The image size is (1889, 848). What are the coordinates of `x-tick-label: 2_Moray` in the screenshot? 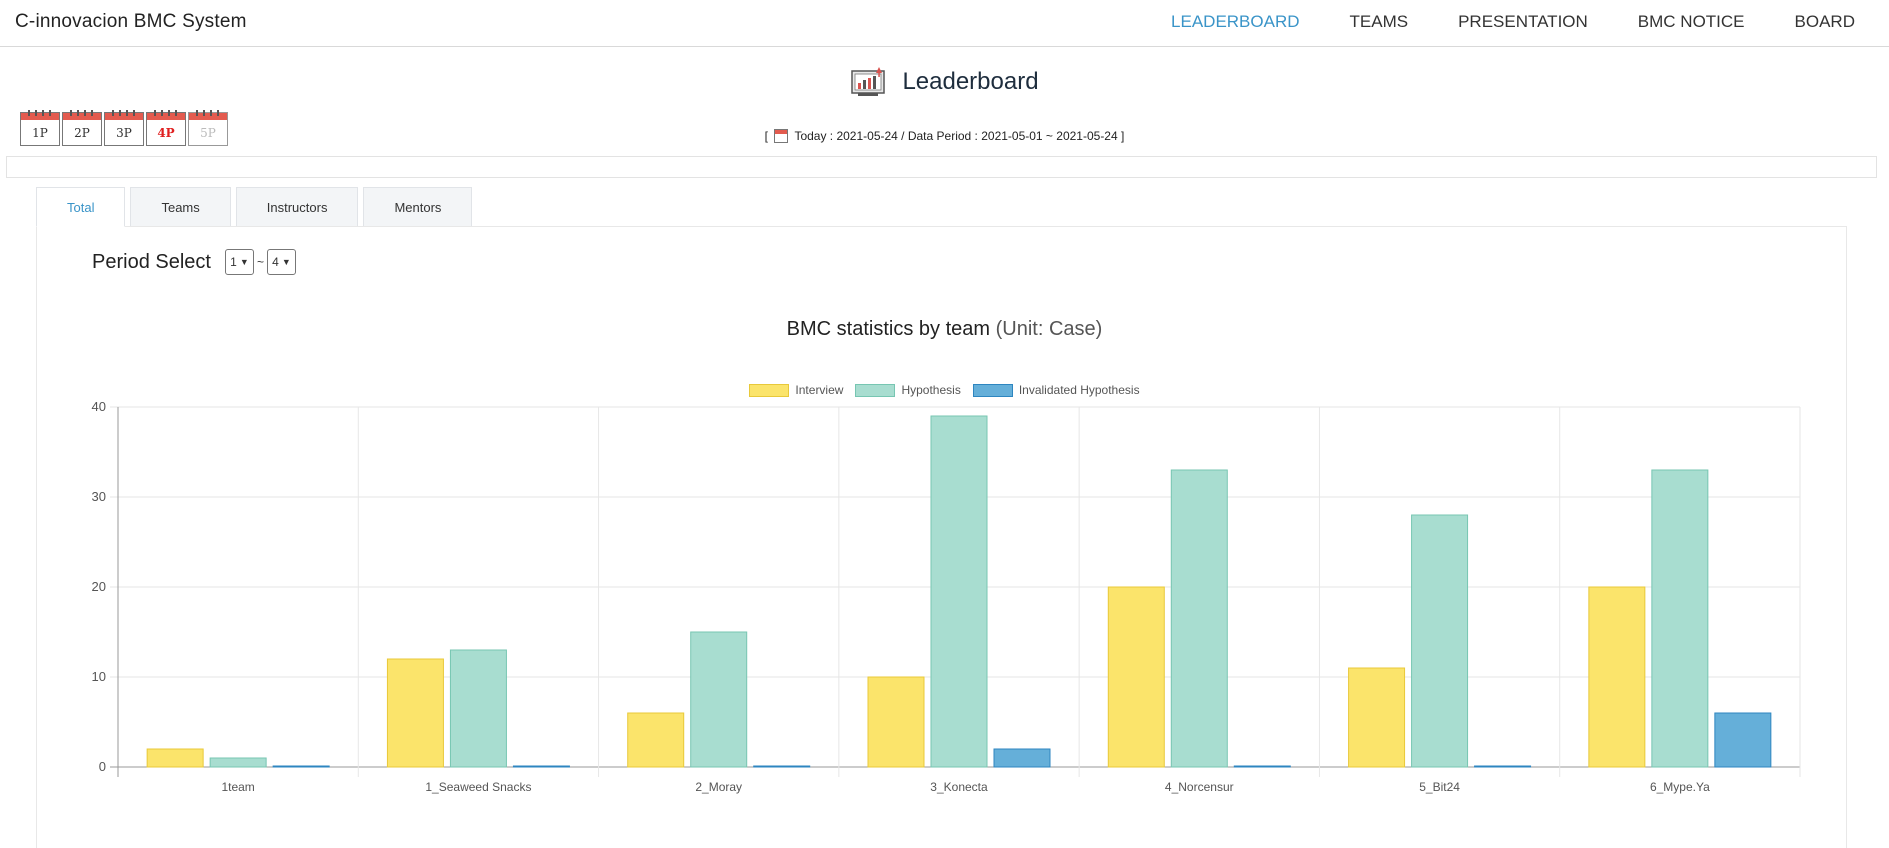 It's located at (718, 787).